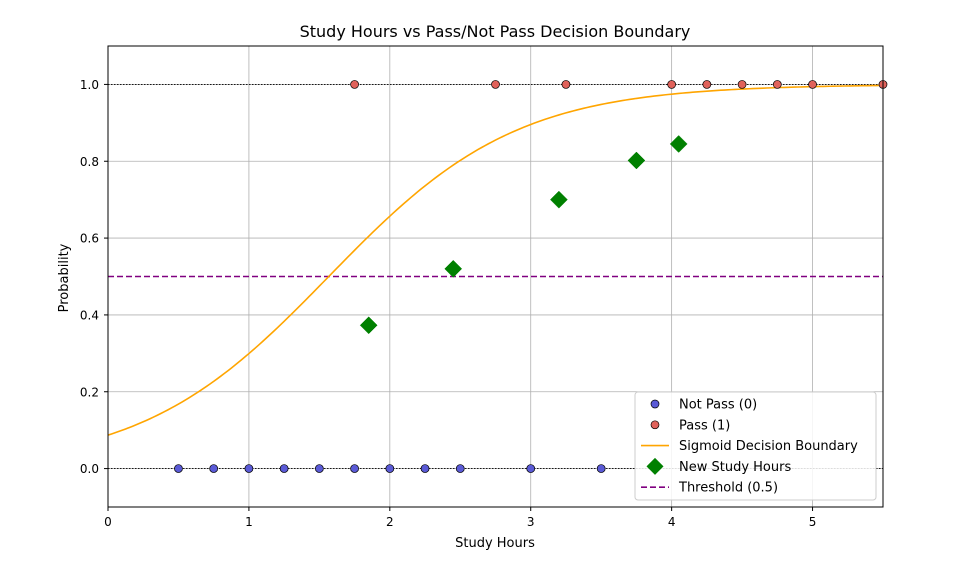 This screenshot has height=566, width=976. Describe the element at coordinates (89, 469) in the screenshot. I see `y-tick-label: 0.0` at that location.